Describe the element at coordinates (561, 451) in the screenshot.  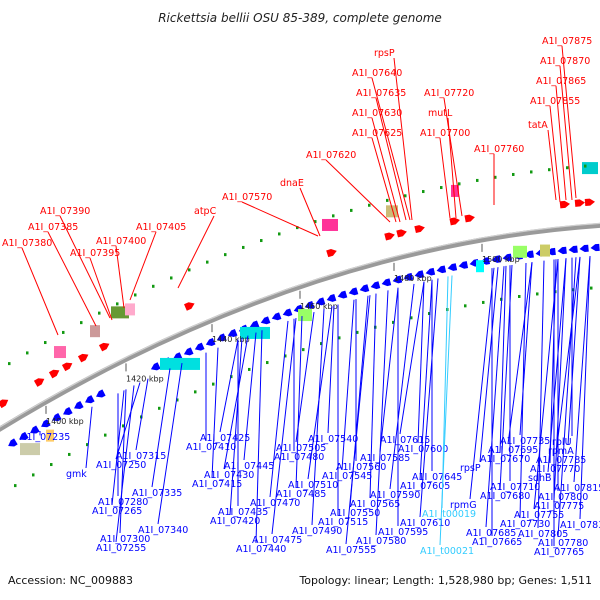
I see `reverse-gene-label: rpmA` at that location.